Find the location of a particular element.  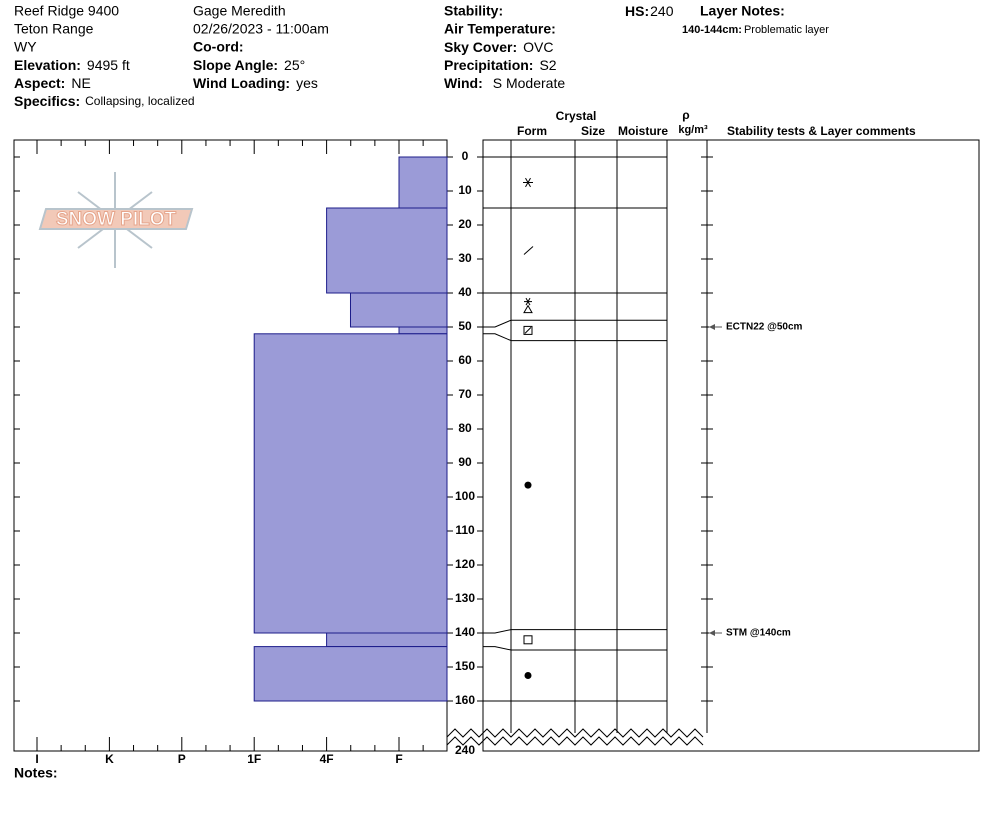

label: Wind: is located at coordinates (463, 83).